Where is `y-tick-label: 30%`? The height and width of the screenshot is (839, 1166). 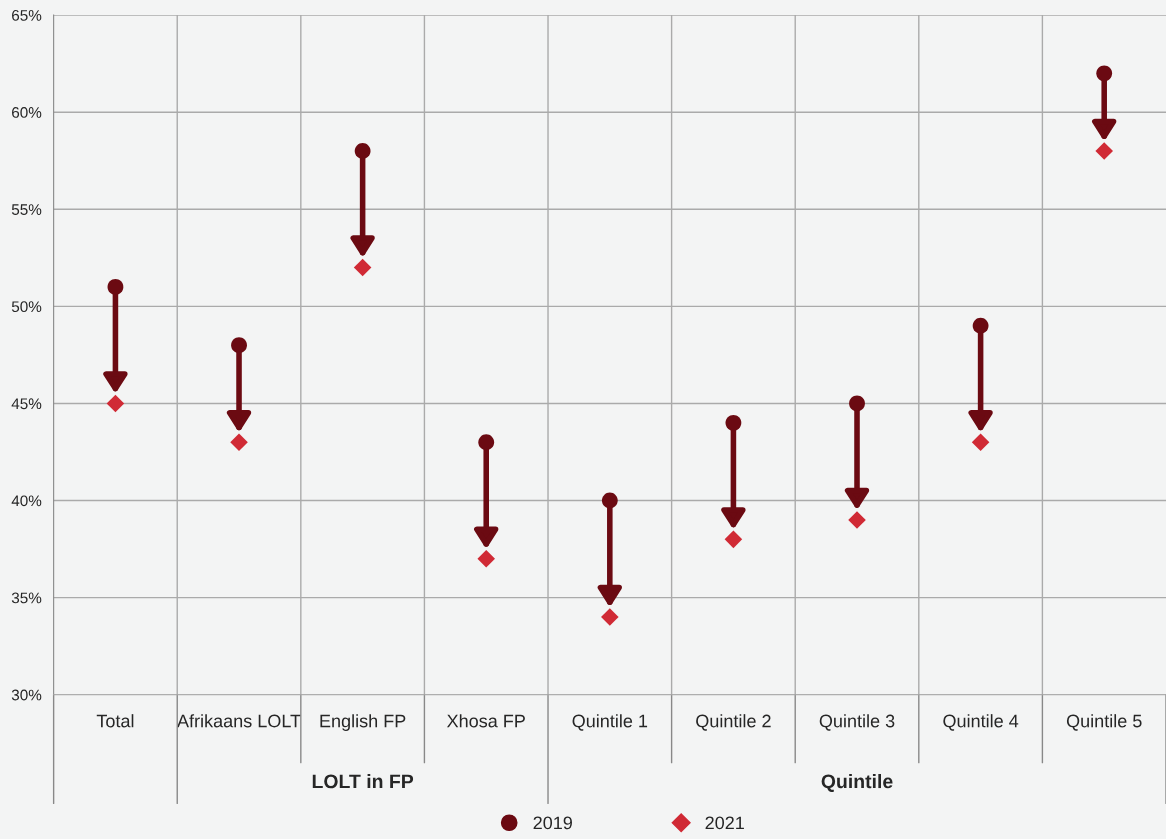 y-tick-label: 30% is located at coordinates (26, 695).